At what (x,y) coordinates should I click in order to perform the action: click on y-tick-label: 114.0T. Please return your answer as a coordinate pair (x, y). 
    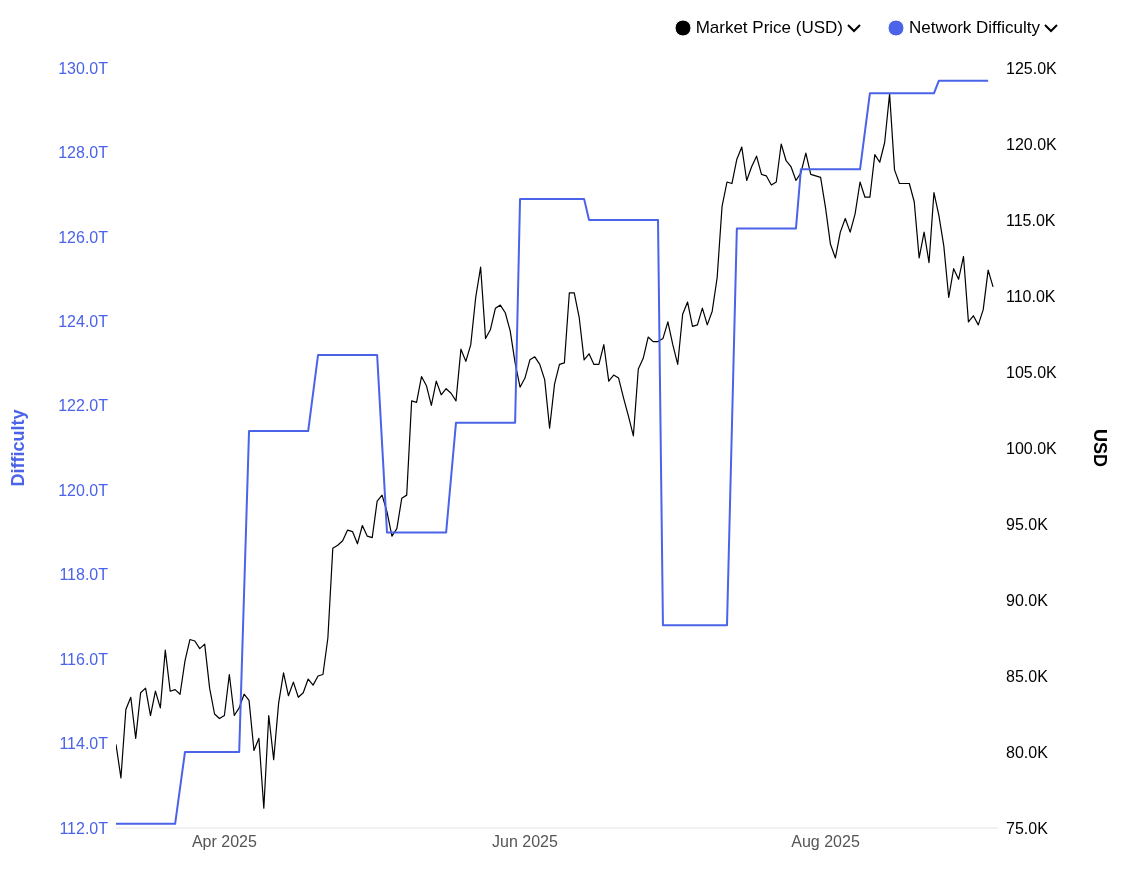
    Looking at the image, I should click on (84, 744).